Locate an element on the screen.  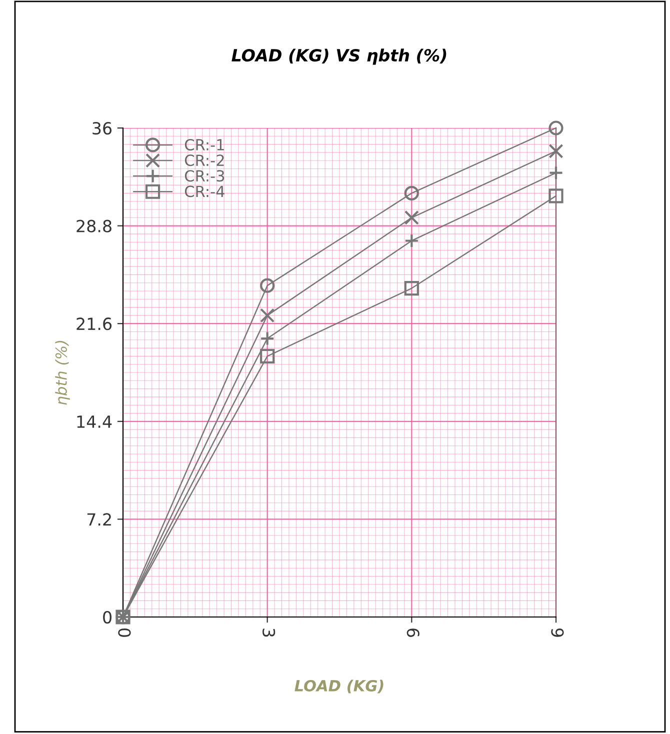
x-tick-label: 9 is located at coordinates (557, 632).